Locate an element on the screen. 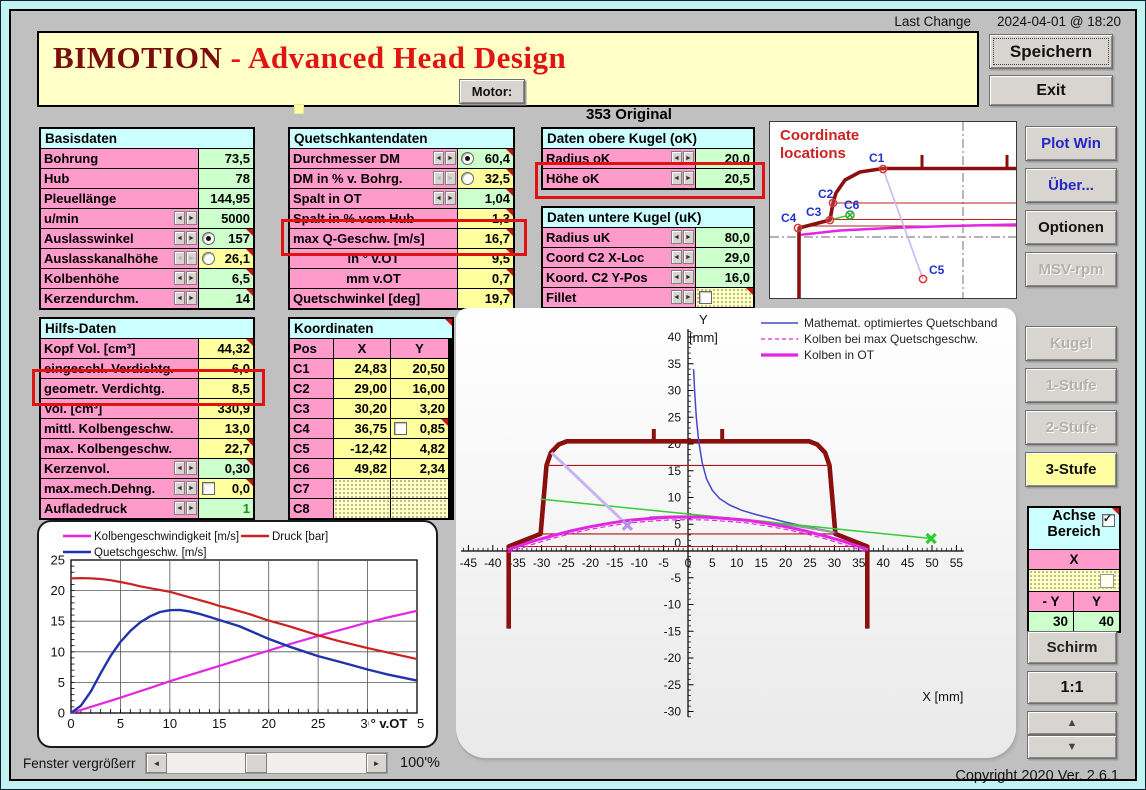  value-cell: 8,5 is located at coordinates (226, 388).